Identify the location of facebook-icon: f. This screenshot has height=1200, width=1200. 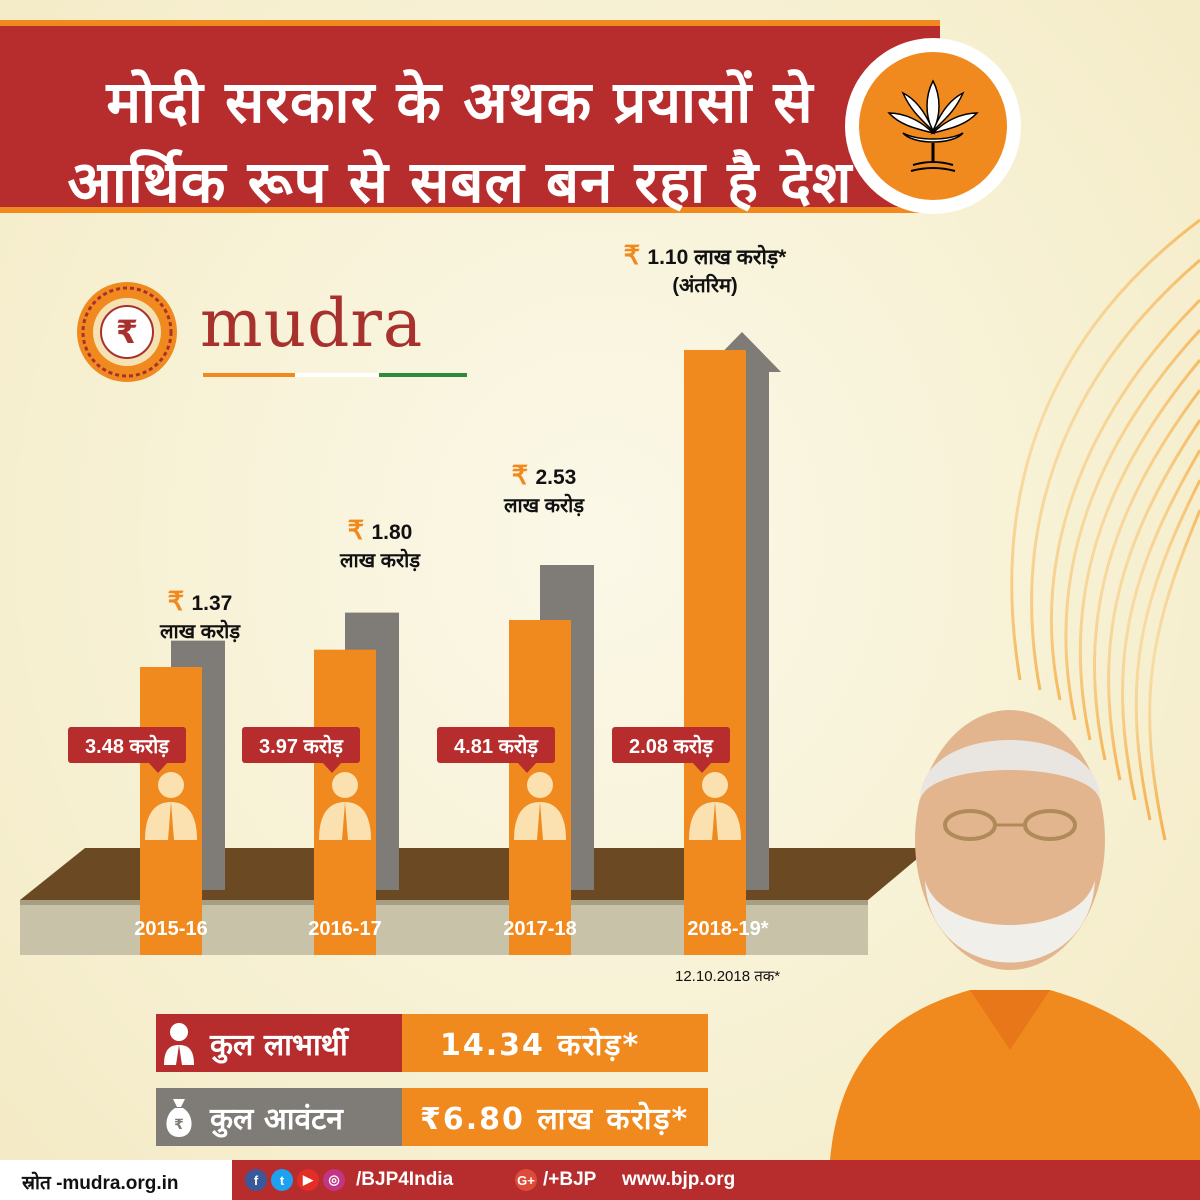
(256, 1180).